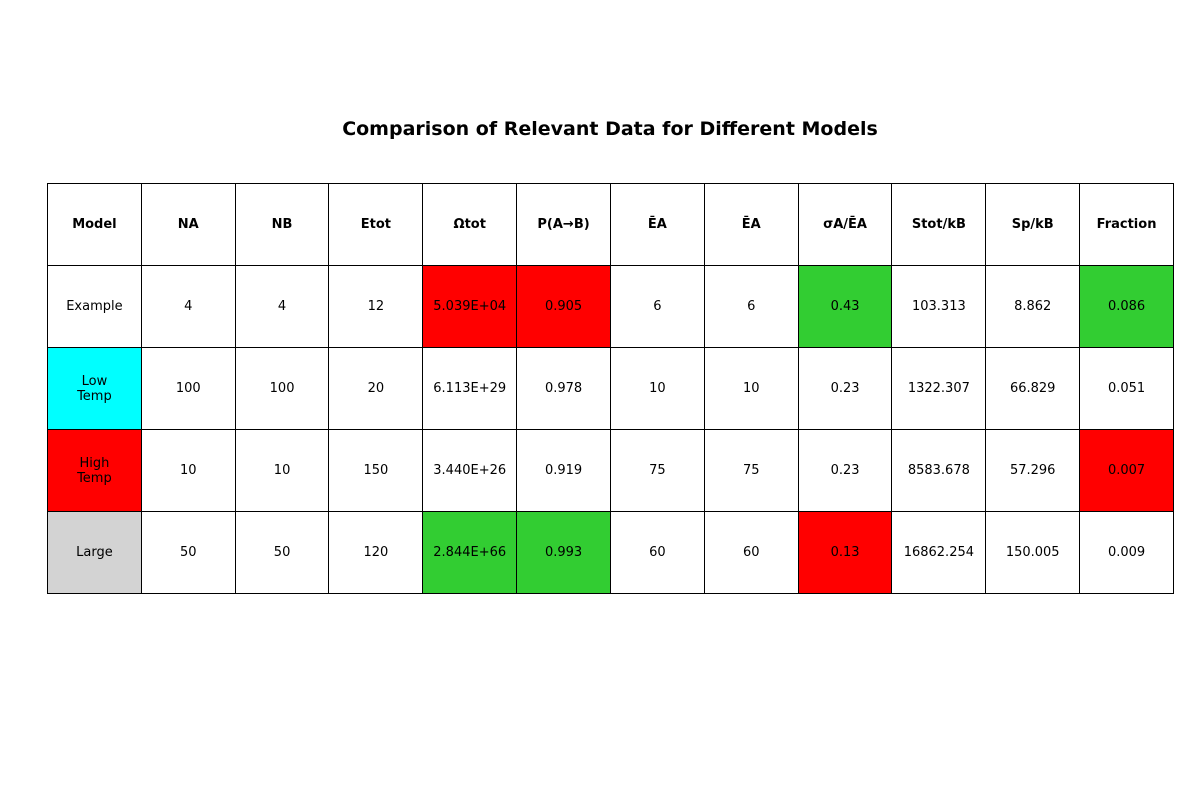 This screenshot has width=1200, height=800. Describe the element at coordinates (939, 388) in the screenshot. I see `table-cell: 1322.307` at that location.